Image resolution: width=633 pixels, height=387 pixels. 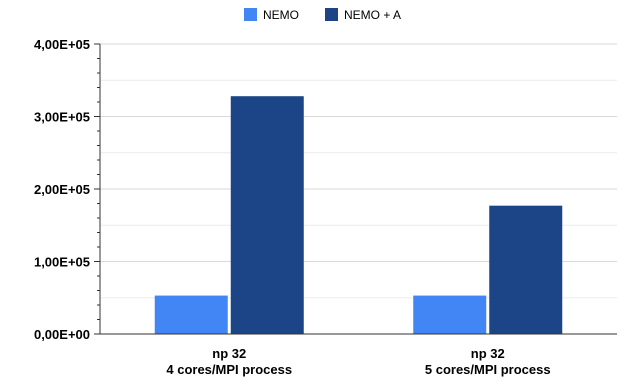 I want to click on x-tick-label-line: 5 cores/MPI process, so click(x=488, y=369).